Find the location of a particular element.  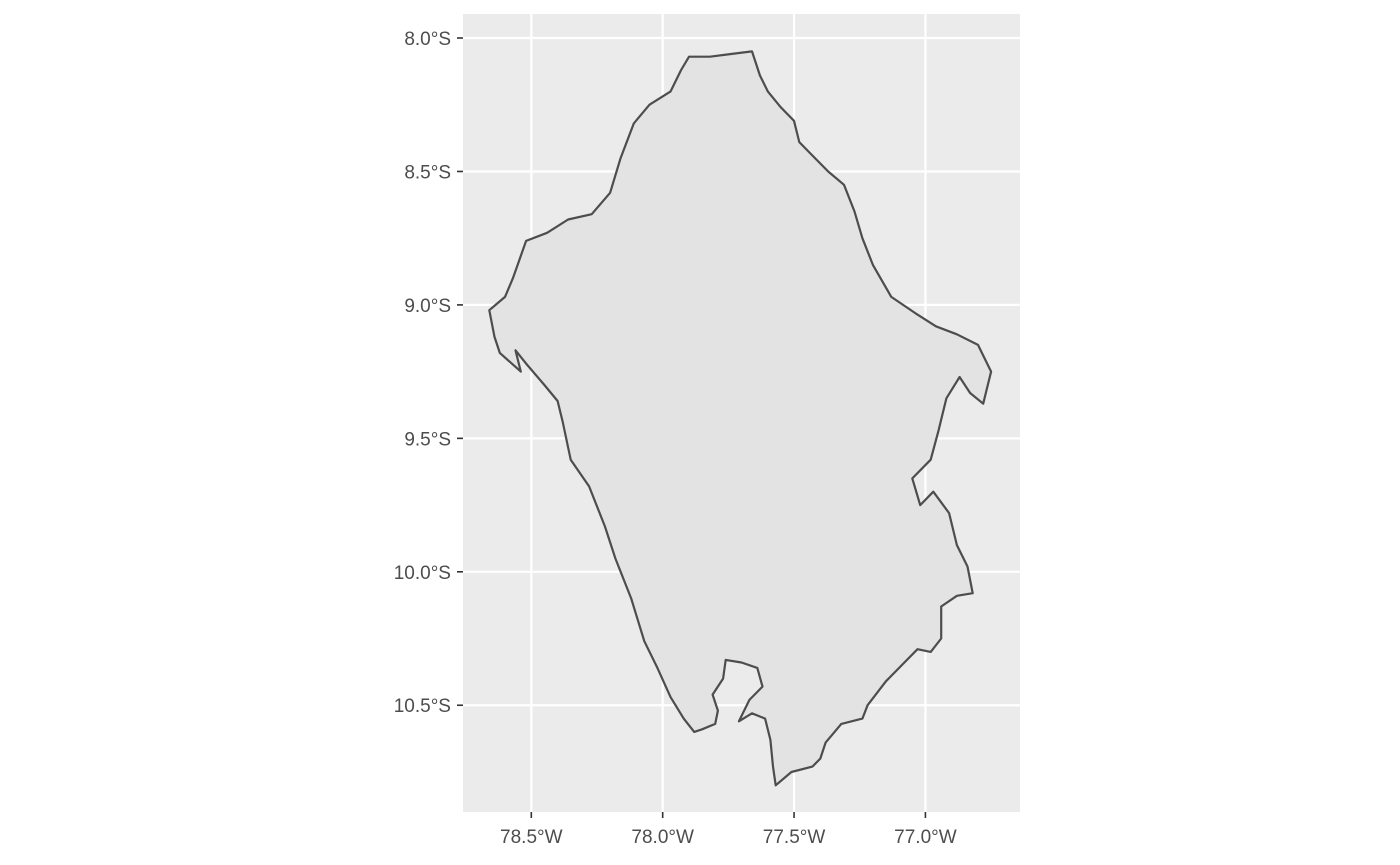

y-tick-label: 8.0°S is located at coordinates (427, 39).